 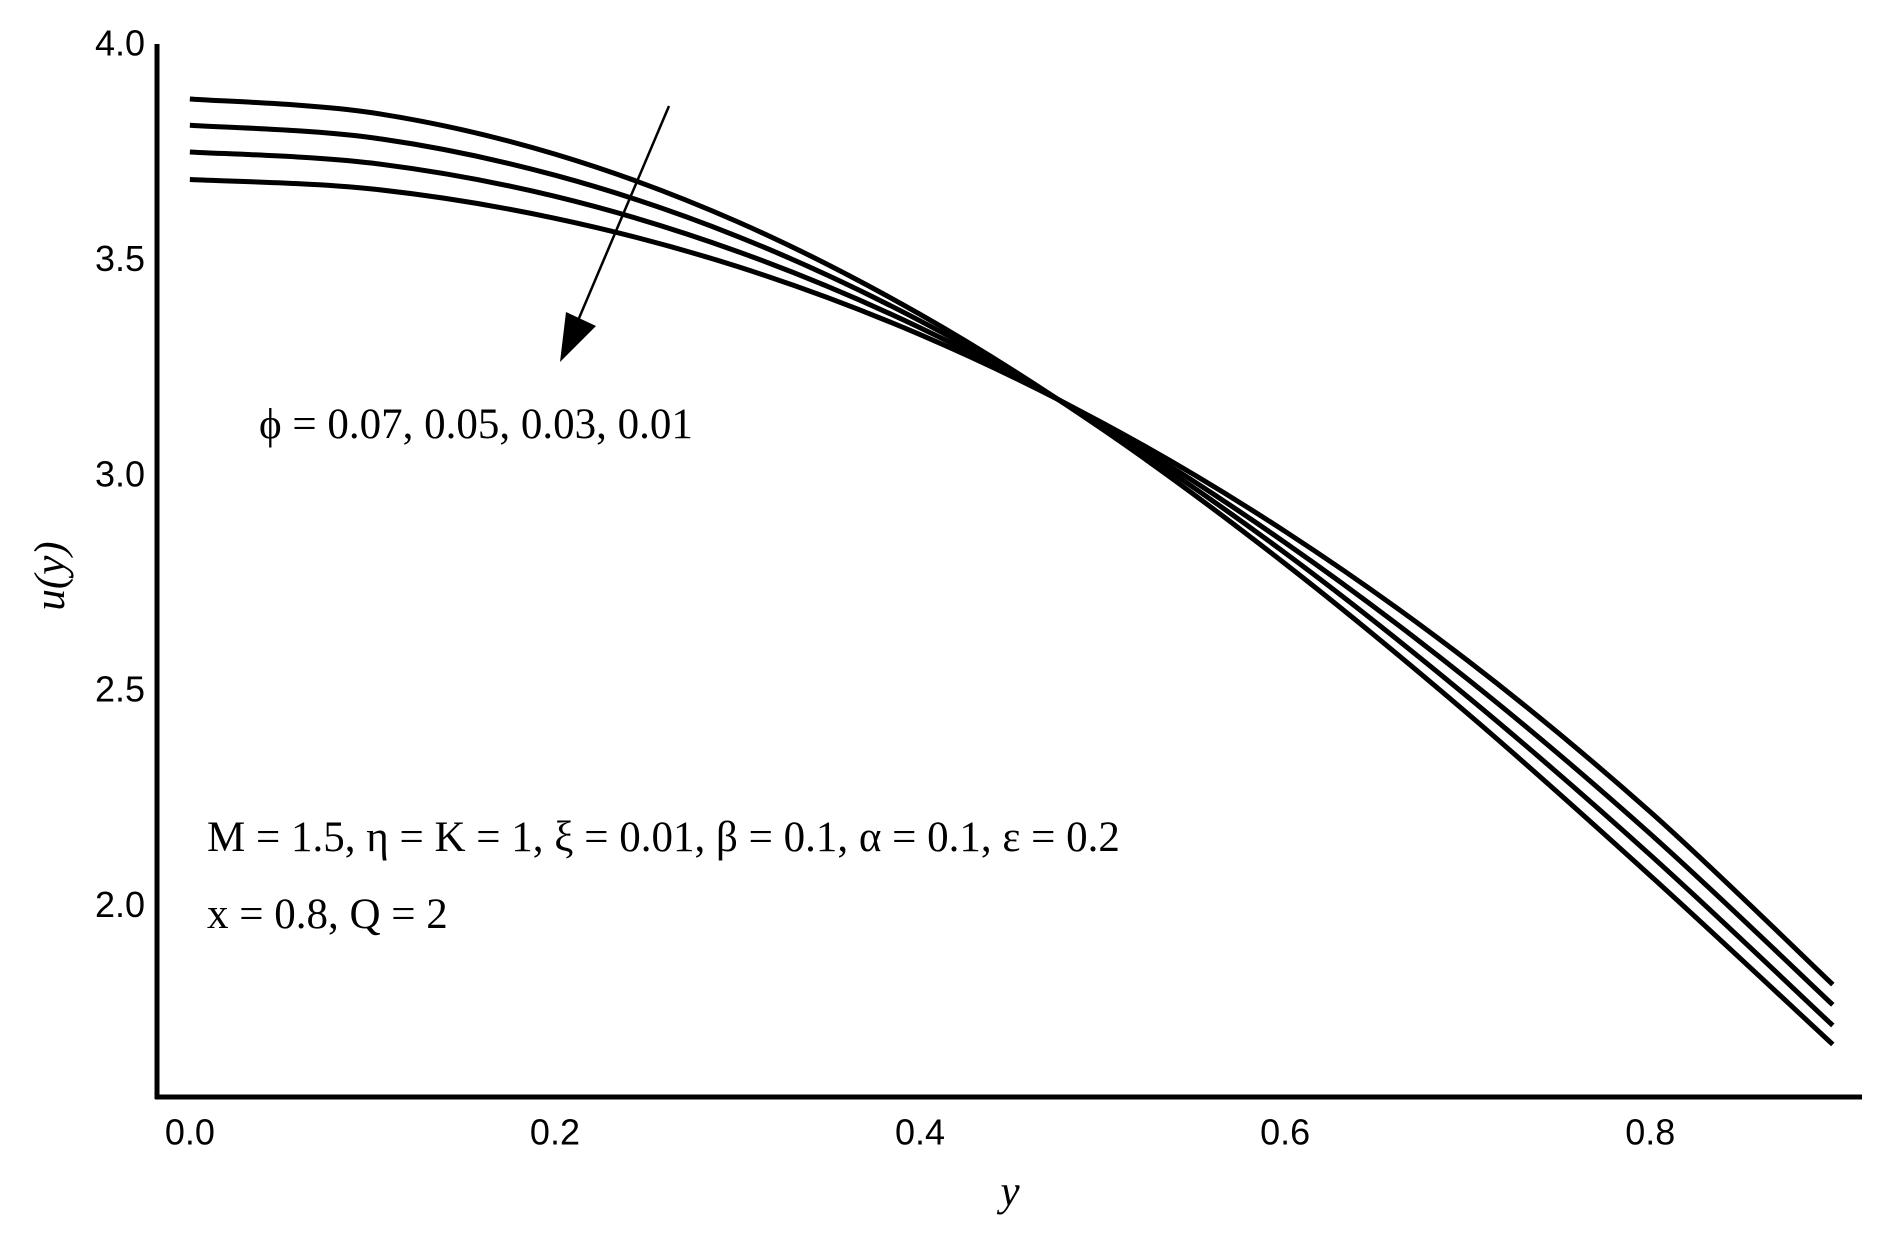 I want to click on annotation-arrow, so click(x=621, y=218).